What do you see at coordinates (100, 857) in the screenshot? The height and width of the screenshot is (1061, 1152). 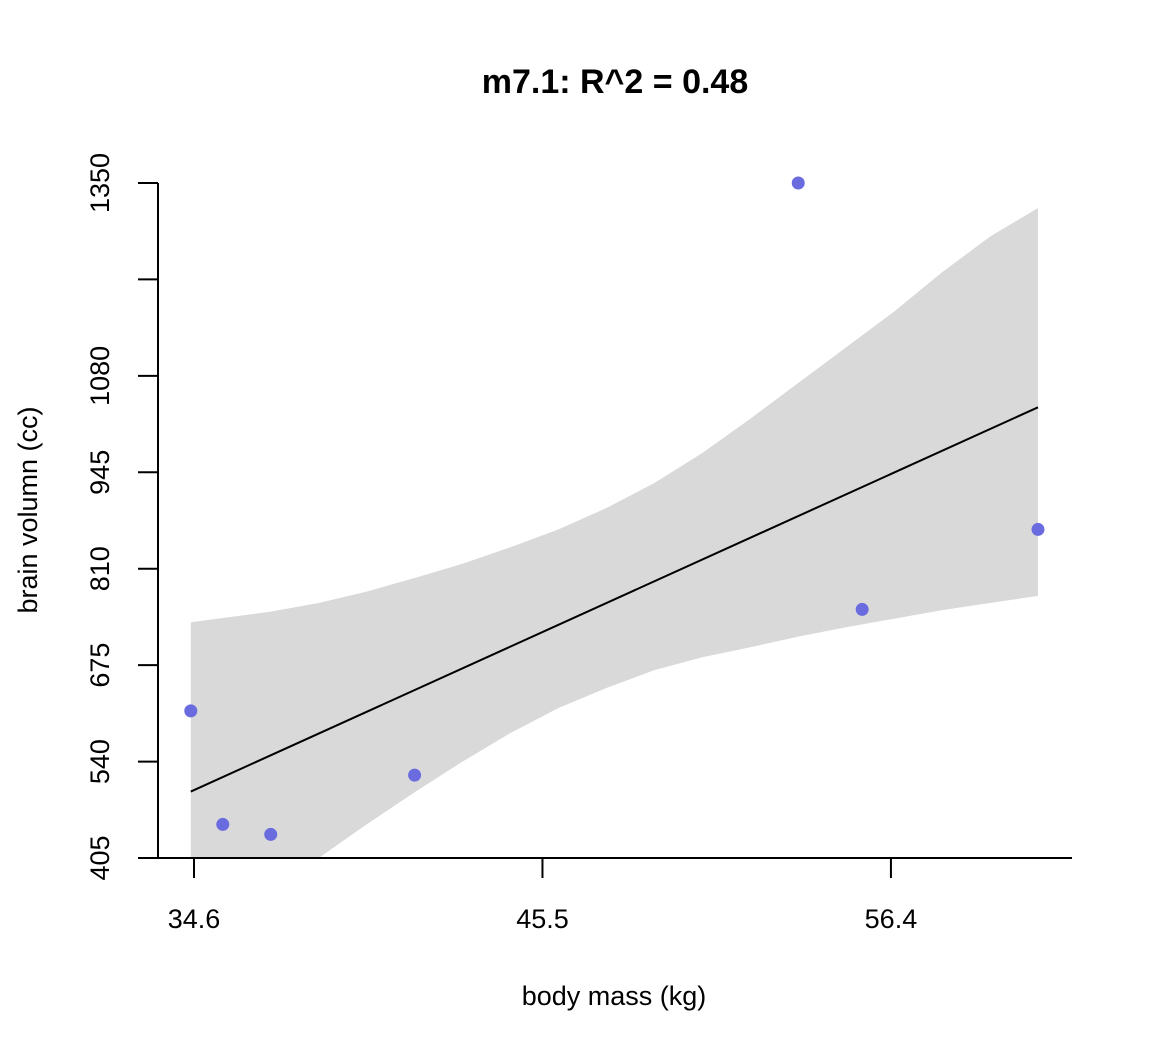 I see `y-tick-label: 405` at bounding box center [100, 857].